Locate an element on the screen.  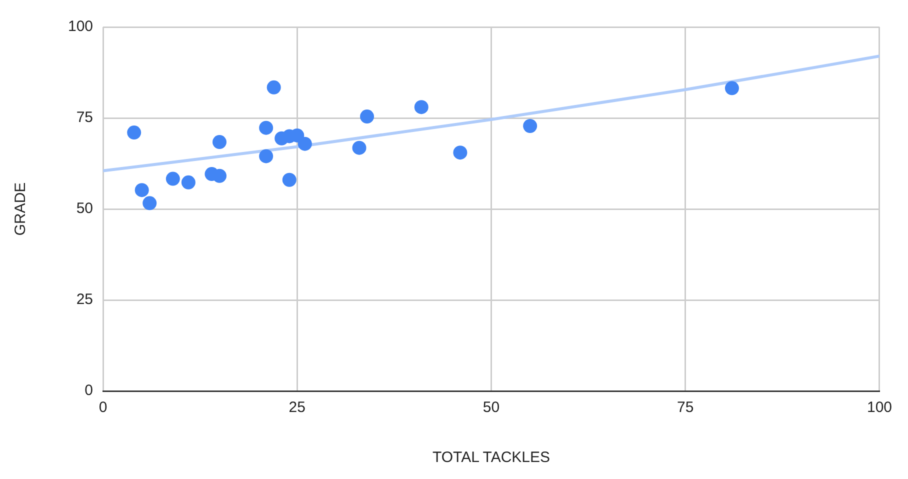
x-tick-label: 50 is located at coordinates (491, 407).